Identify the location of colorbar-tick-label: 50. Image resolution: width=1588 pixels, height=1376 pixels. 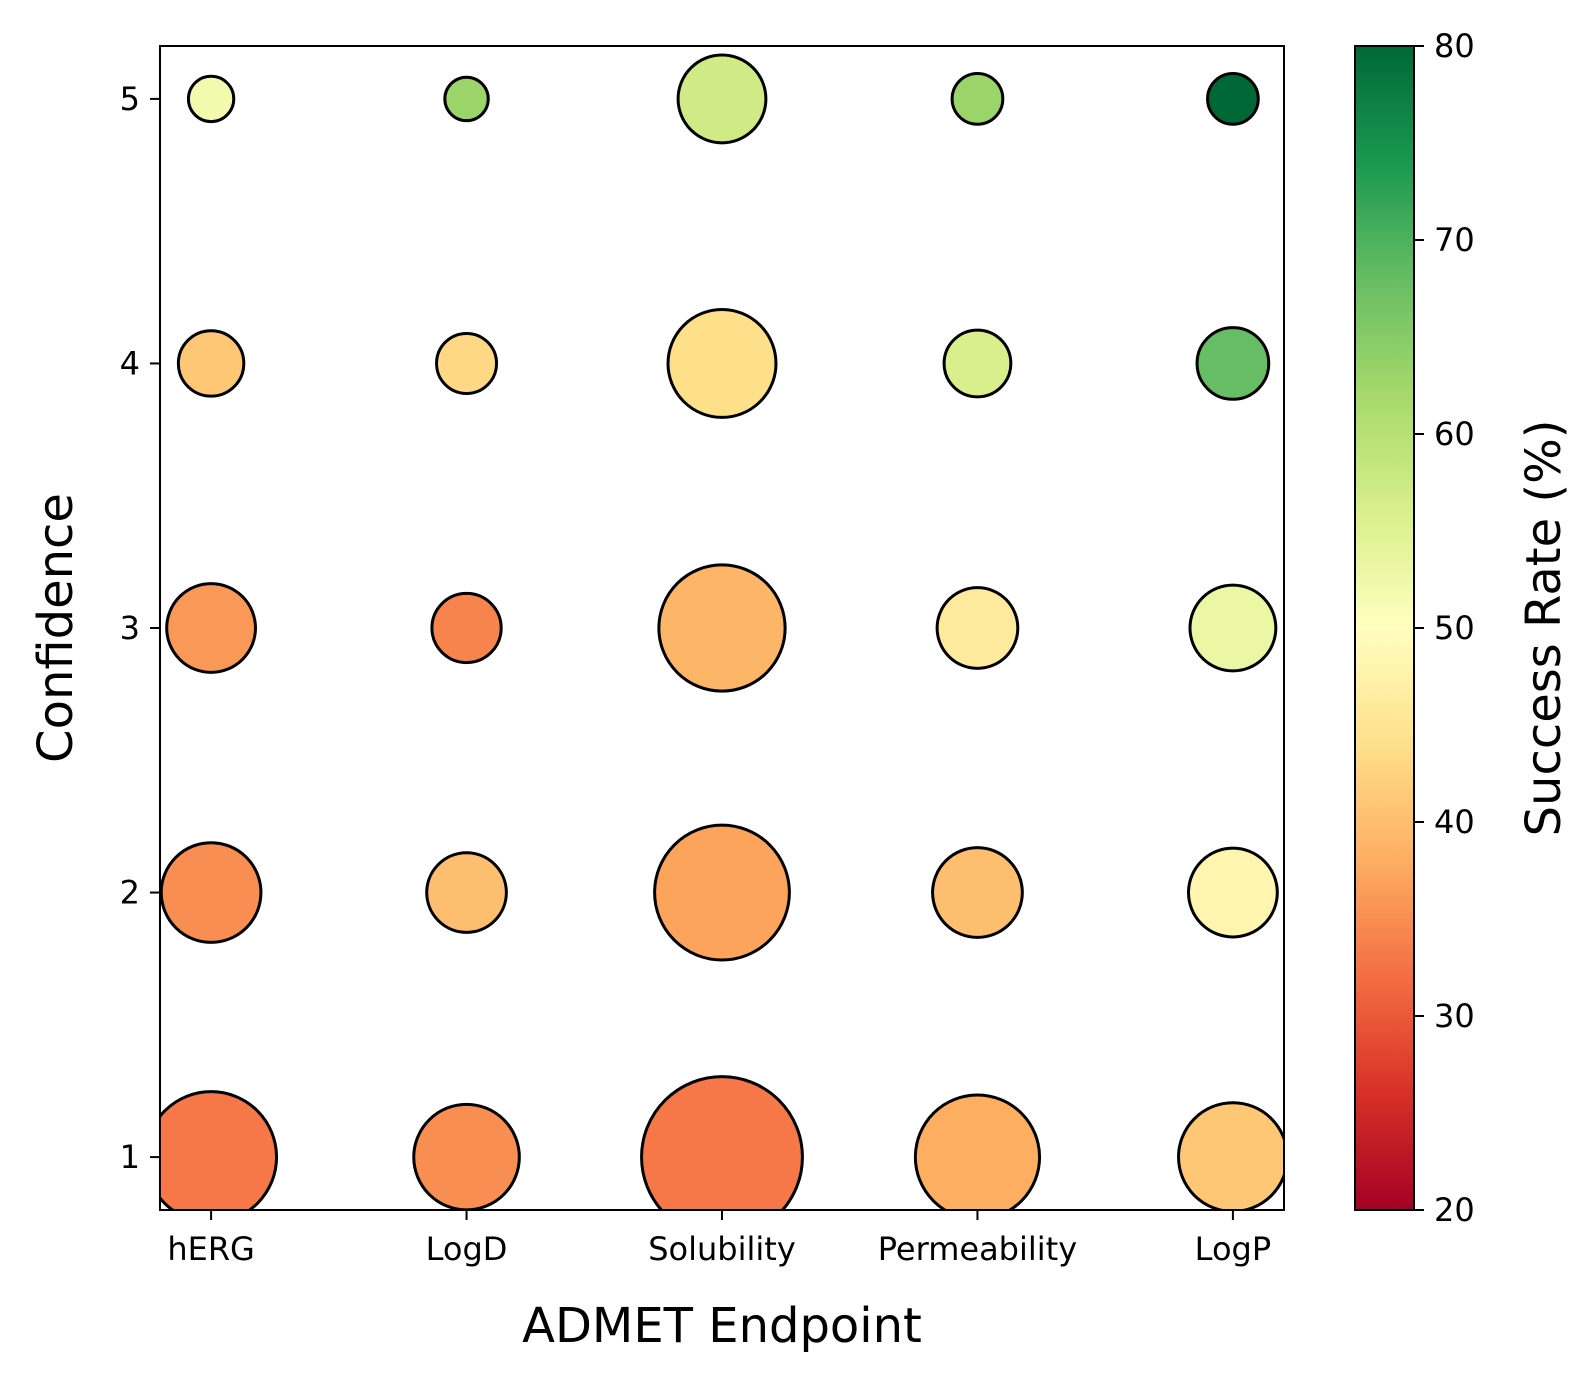
(1454, 628).